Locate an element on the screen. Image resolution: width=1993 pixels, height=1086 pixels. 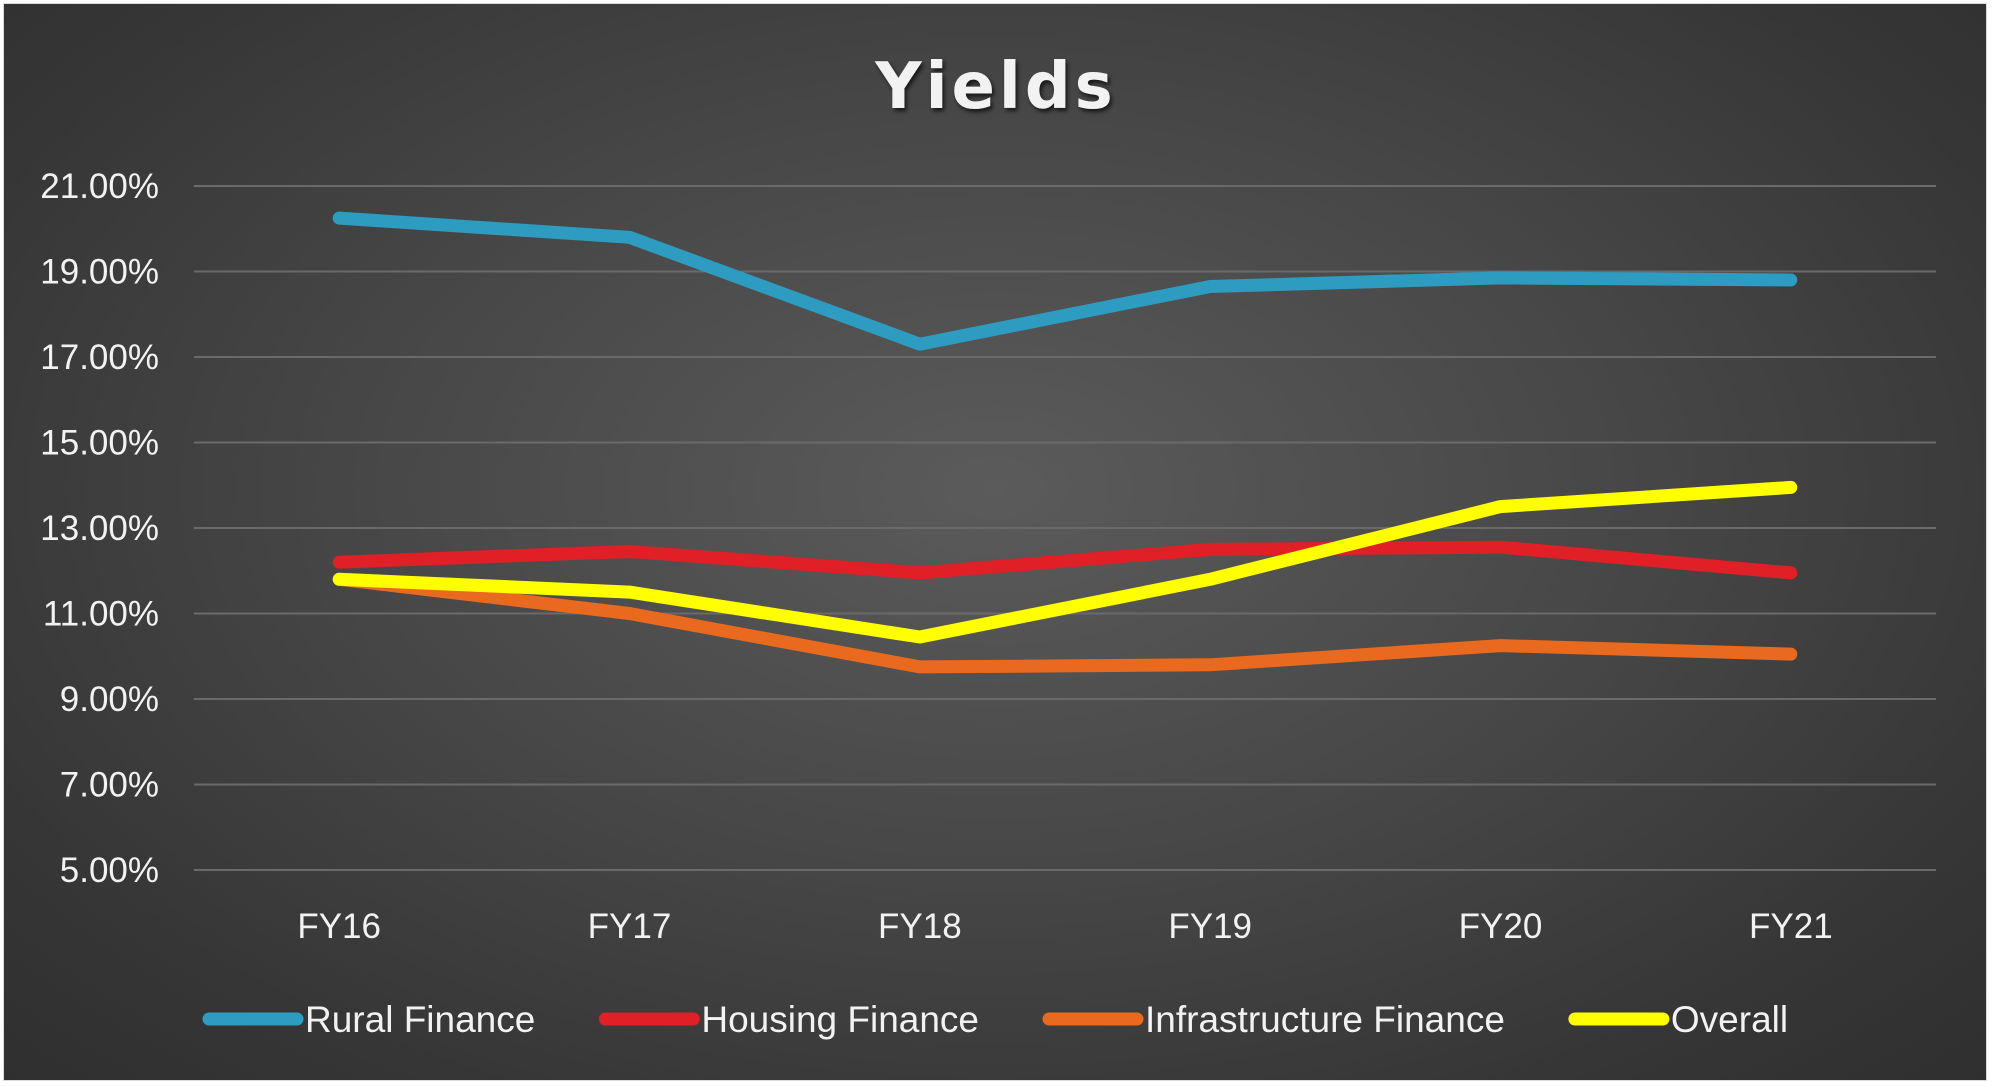
legend-item: Infrastructure Finance is located at coordinates (1273, 1019).